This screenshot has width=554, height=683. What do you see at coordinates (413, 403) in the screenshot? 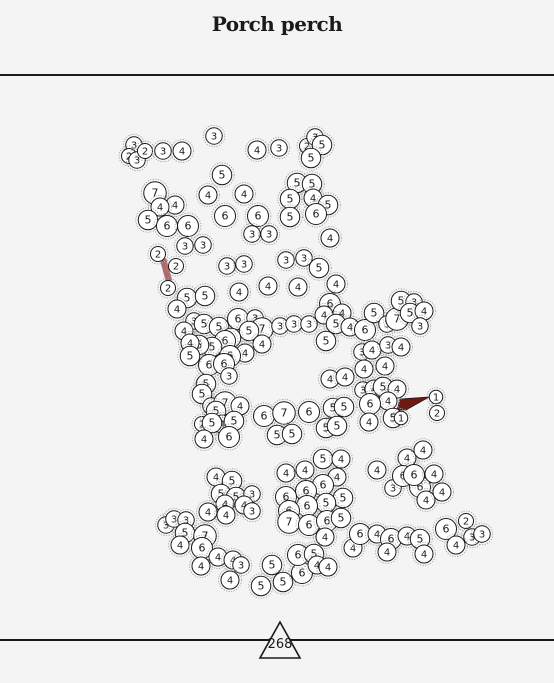
I see `link-dark` at bounding box center [413, 403].